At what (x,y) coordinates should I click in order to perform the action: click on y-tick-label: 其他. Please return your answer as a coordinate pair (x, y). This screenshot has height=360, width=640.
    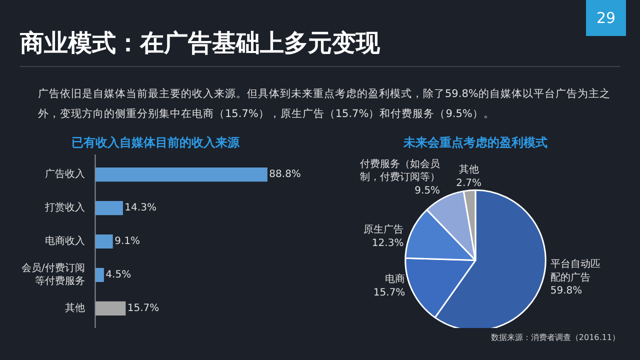
    Looking at the image, I should click on (74, 308).